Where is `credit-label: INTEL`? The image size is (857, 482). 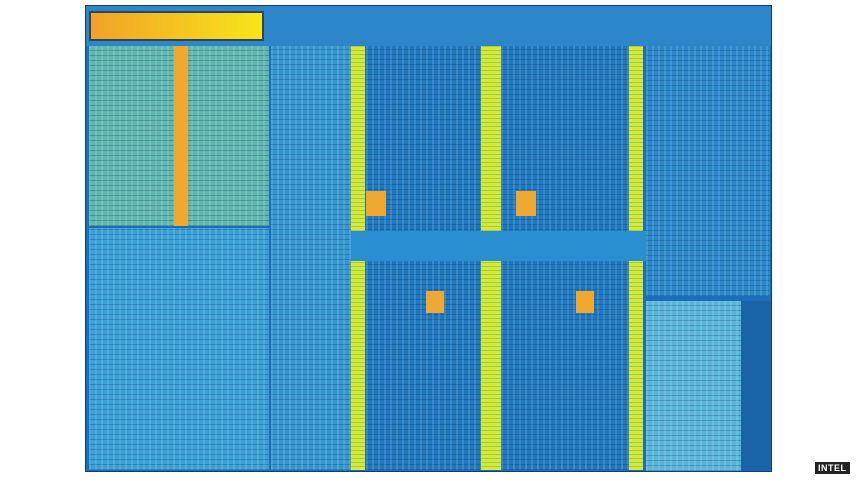 credit-label: INTEL is located at coordinates (832, 468).